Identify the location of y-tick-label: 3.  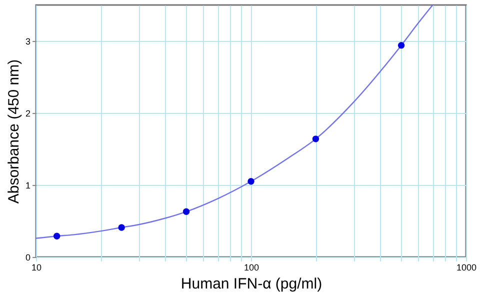
(27, 41).